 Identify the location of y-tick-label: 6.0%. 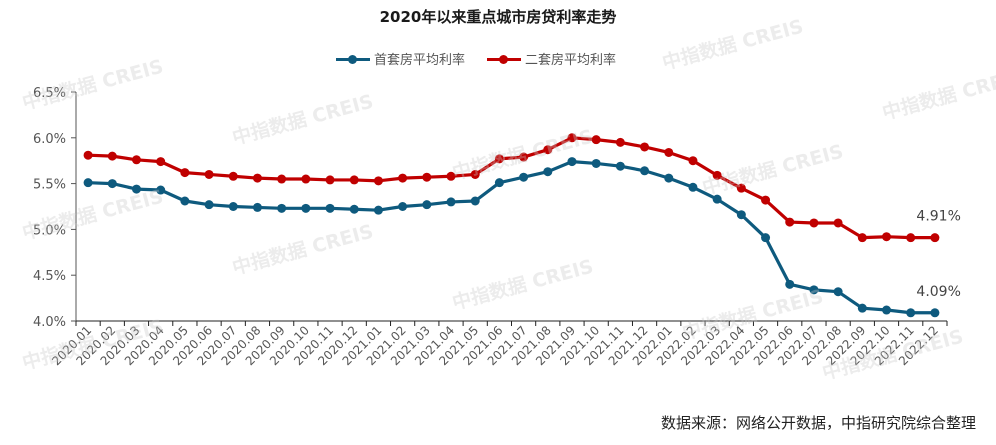
(49, 139).